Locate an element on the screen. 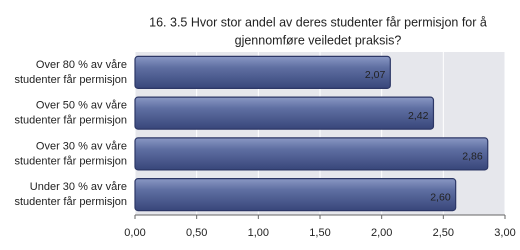  value-label: 2,86 is located at coordinates (472, 157).